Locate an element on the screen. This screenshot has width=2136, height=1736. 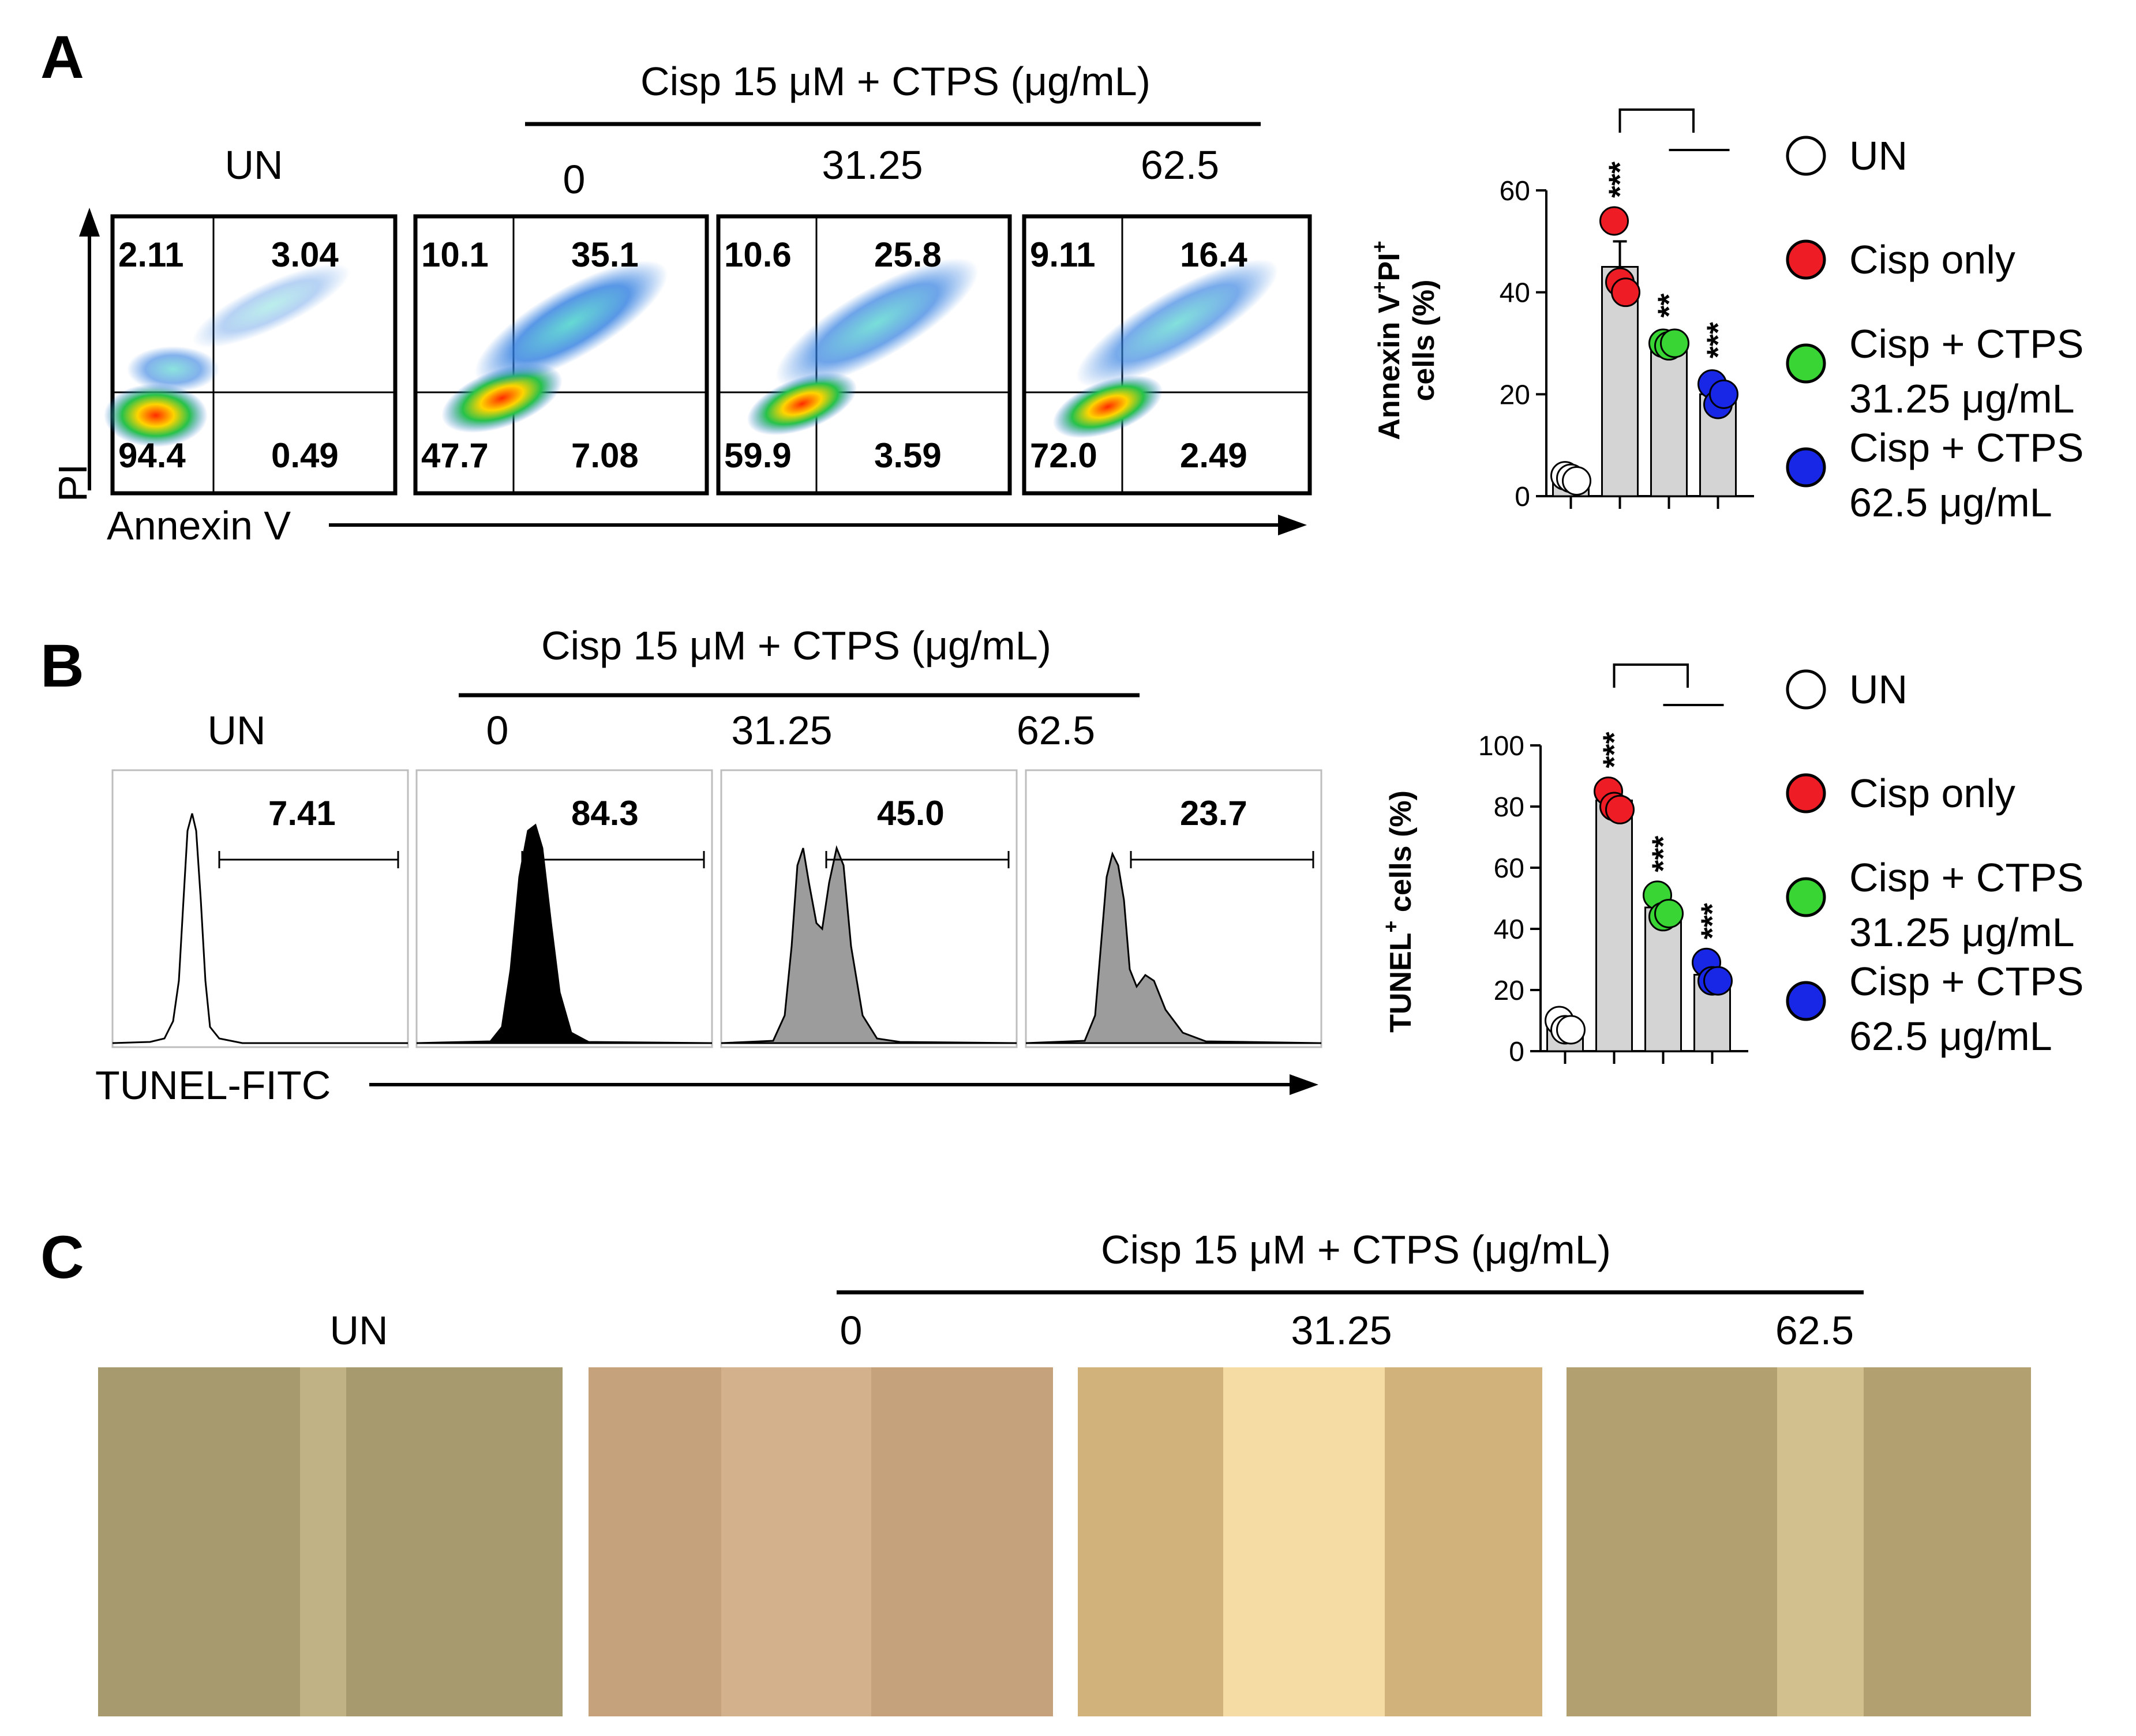
panel-a-letter: A is located at coordinates (62, 57).